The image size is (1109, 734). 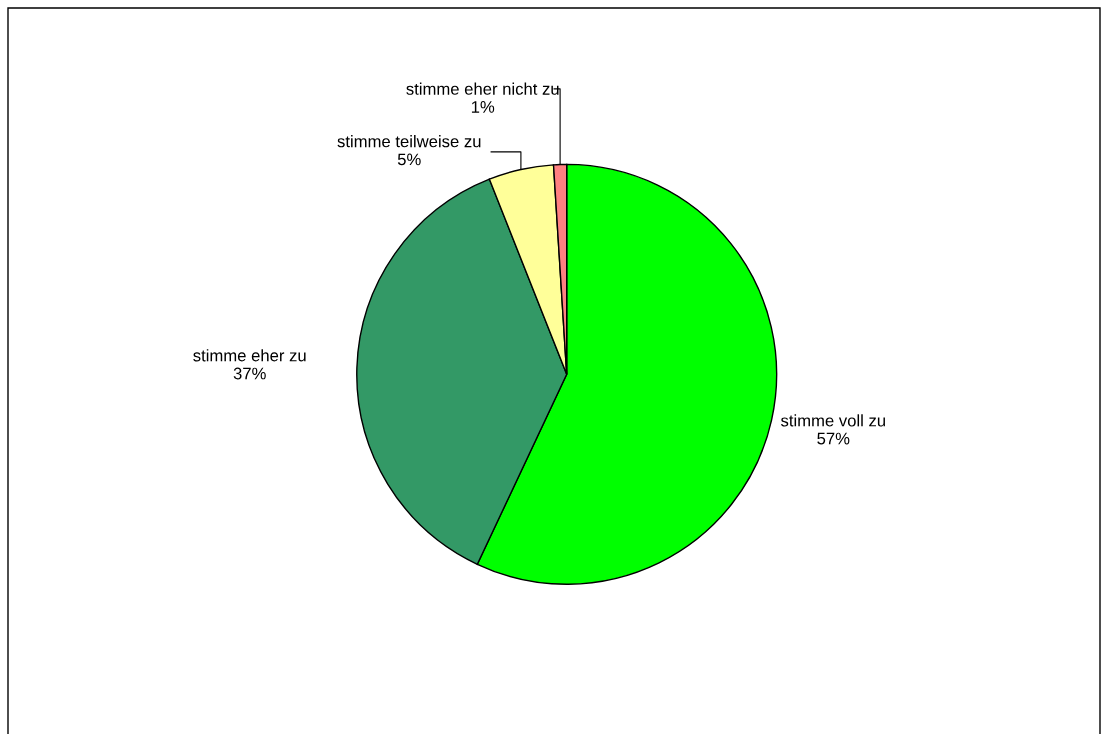 What do you see at coordinates (833, 438) in the screenshot?
I see `data-label: 57%` at bounding box center [833, 438].